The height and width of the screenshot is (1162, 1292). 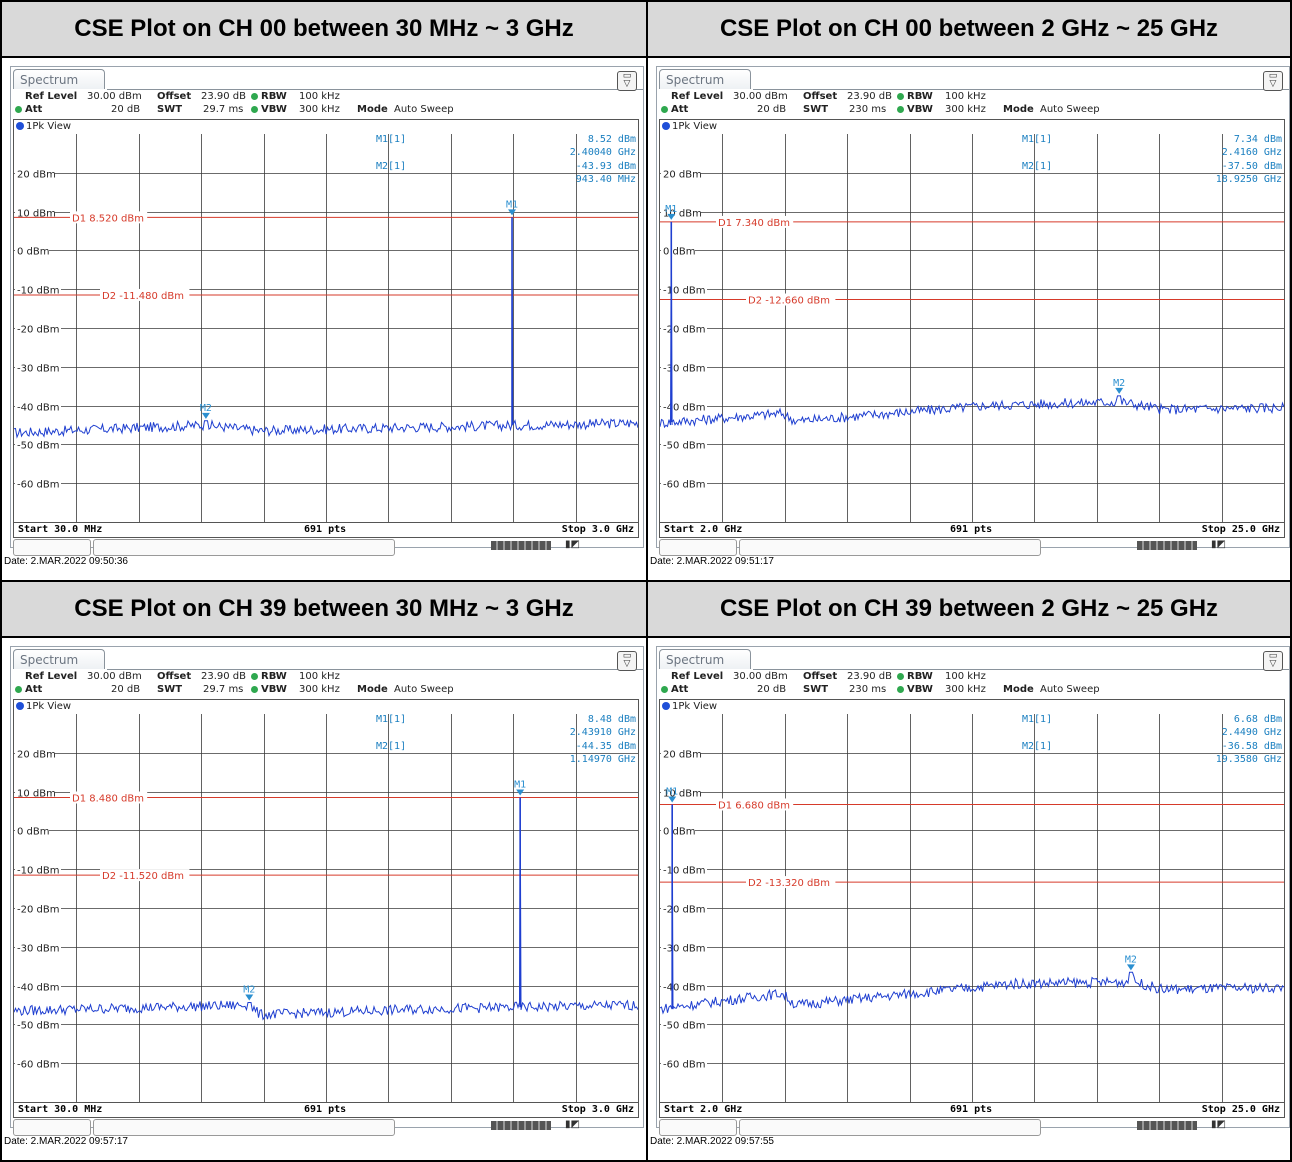 I want to click on limit-label-d1: D1 8.520 dBm, so click(x=108, y=218).